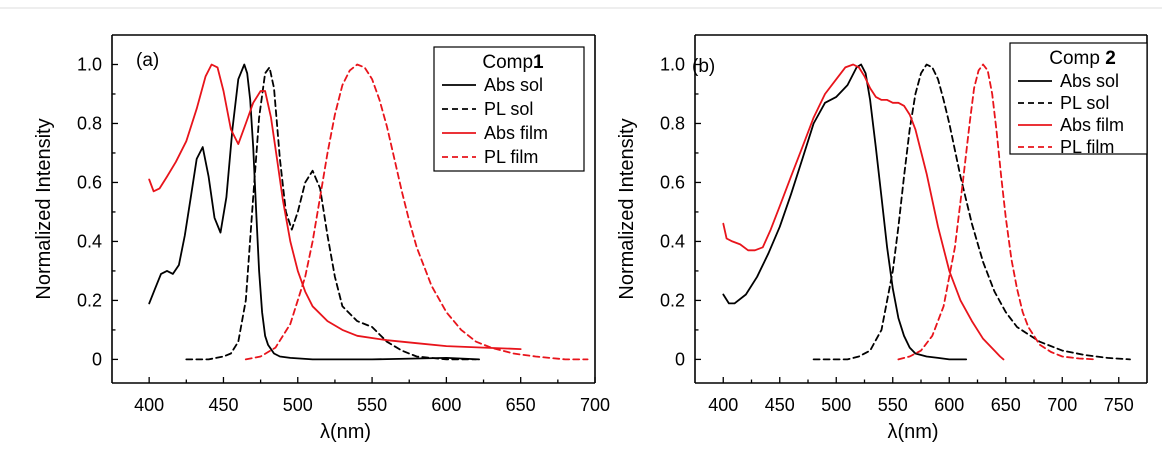  I want to click on x-tick-label: 750, so click(1119, 405).